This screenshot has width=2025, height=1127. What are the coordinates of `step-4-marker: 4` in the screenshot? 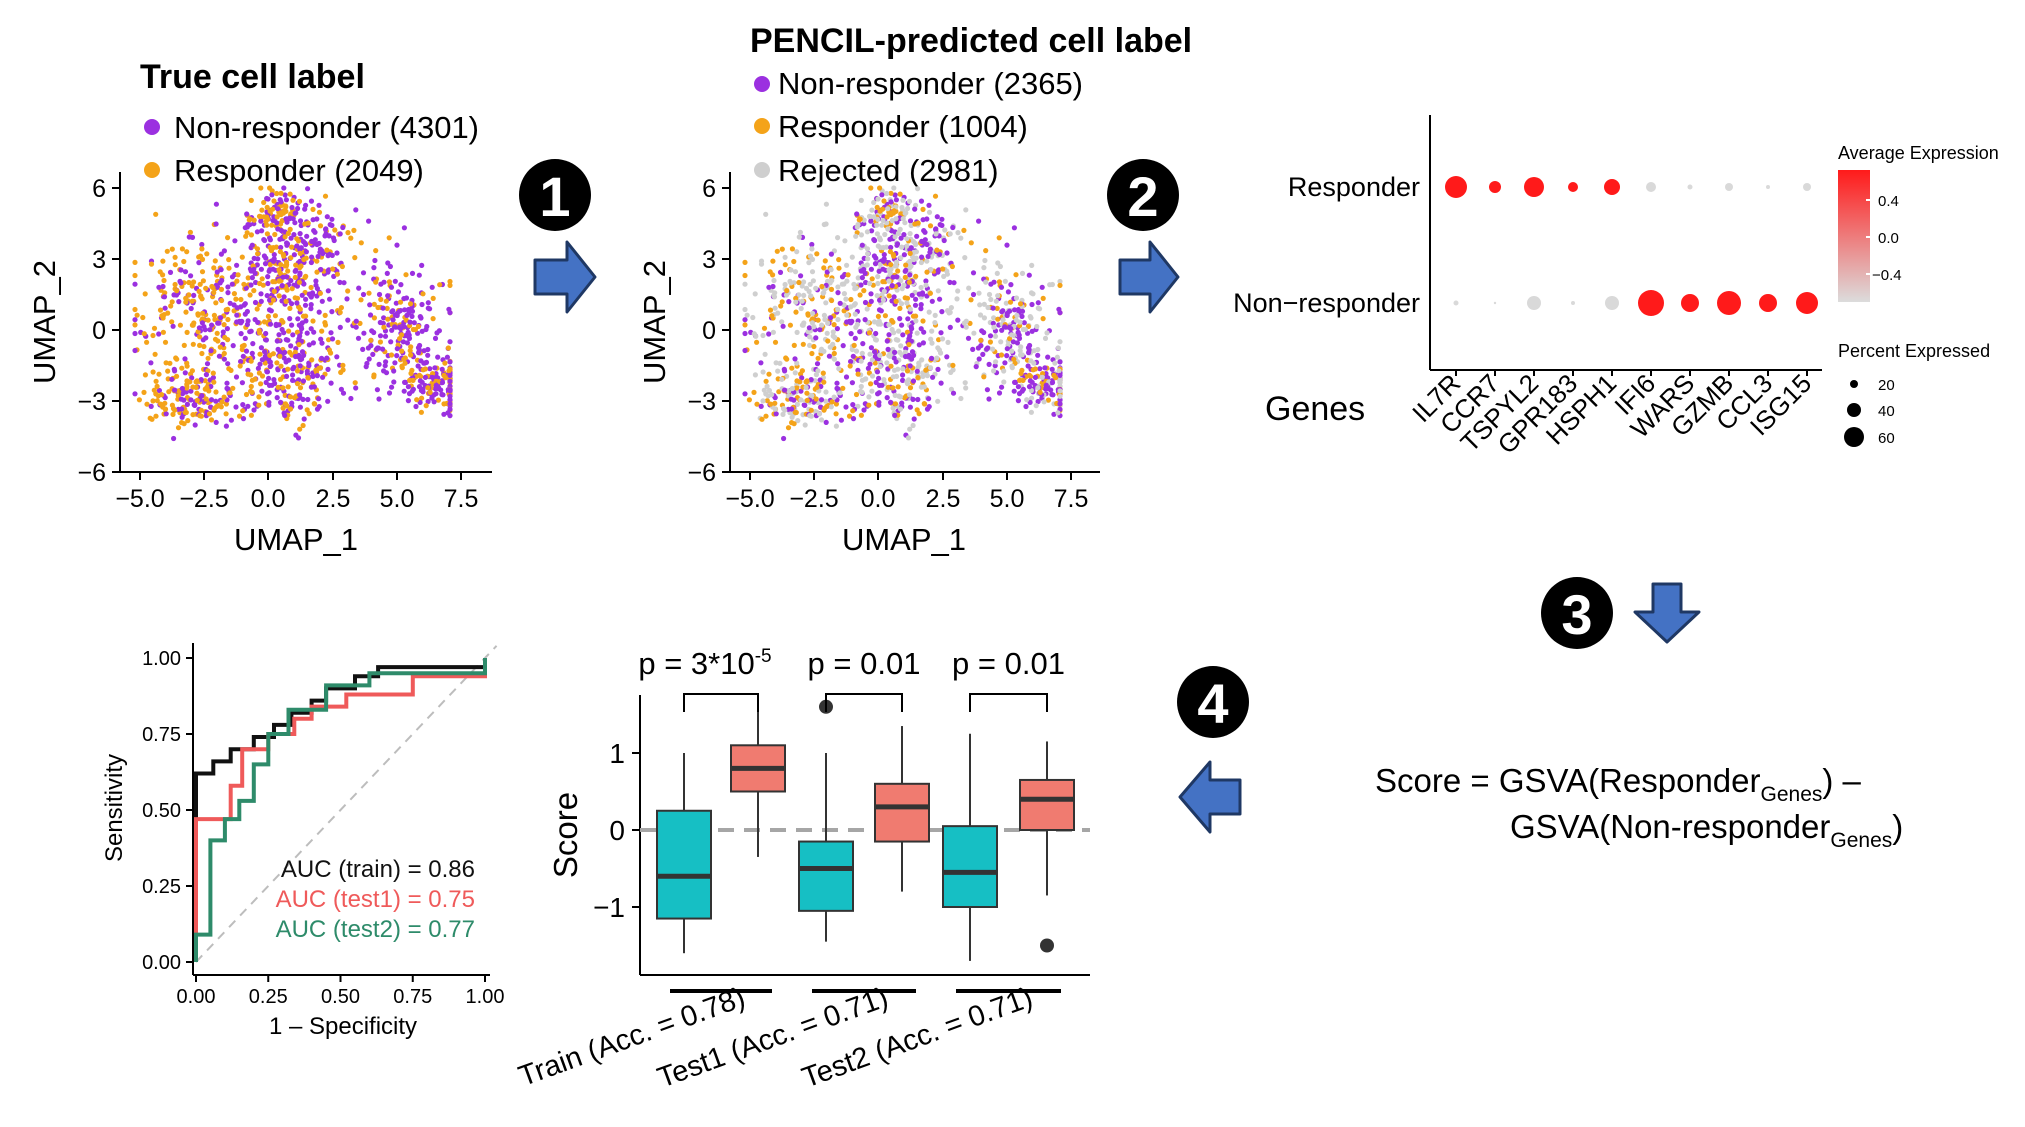 It's located at (1213, 702).